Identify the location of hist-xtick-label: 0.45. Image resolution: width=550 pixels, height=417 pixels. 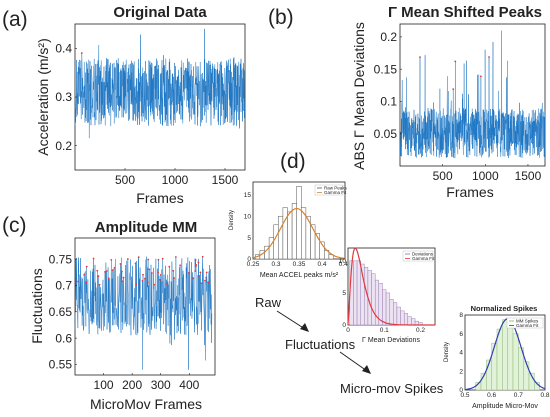
(345, 264).